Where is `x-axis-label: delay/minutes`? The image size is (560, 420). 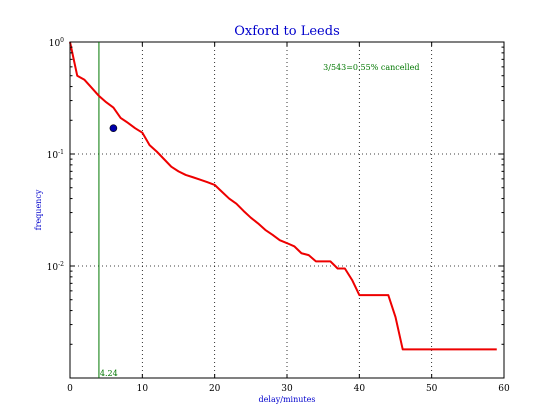
x-axis-label: delay/minutes is located at coordinates (287, 399).